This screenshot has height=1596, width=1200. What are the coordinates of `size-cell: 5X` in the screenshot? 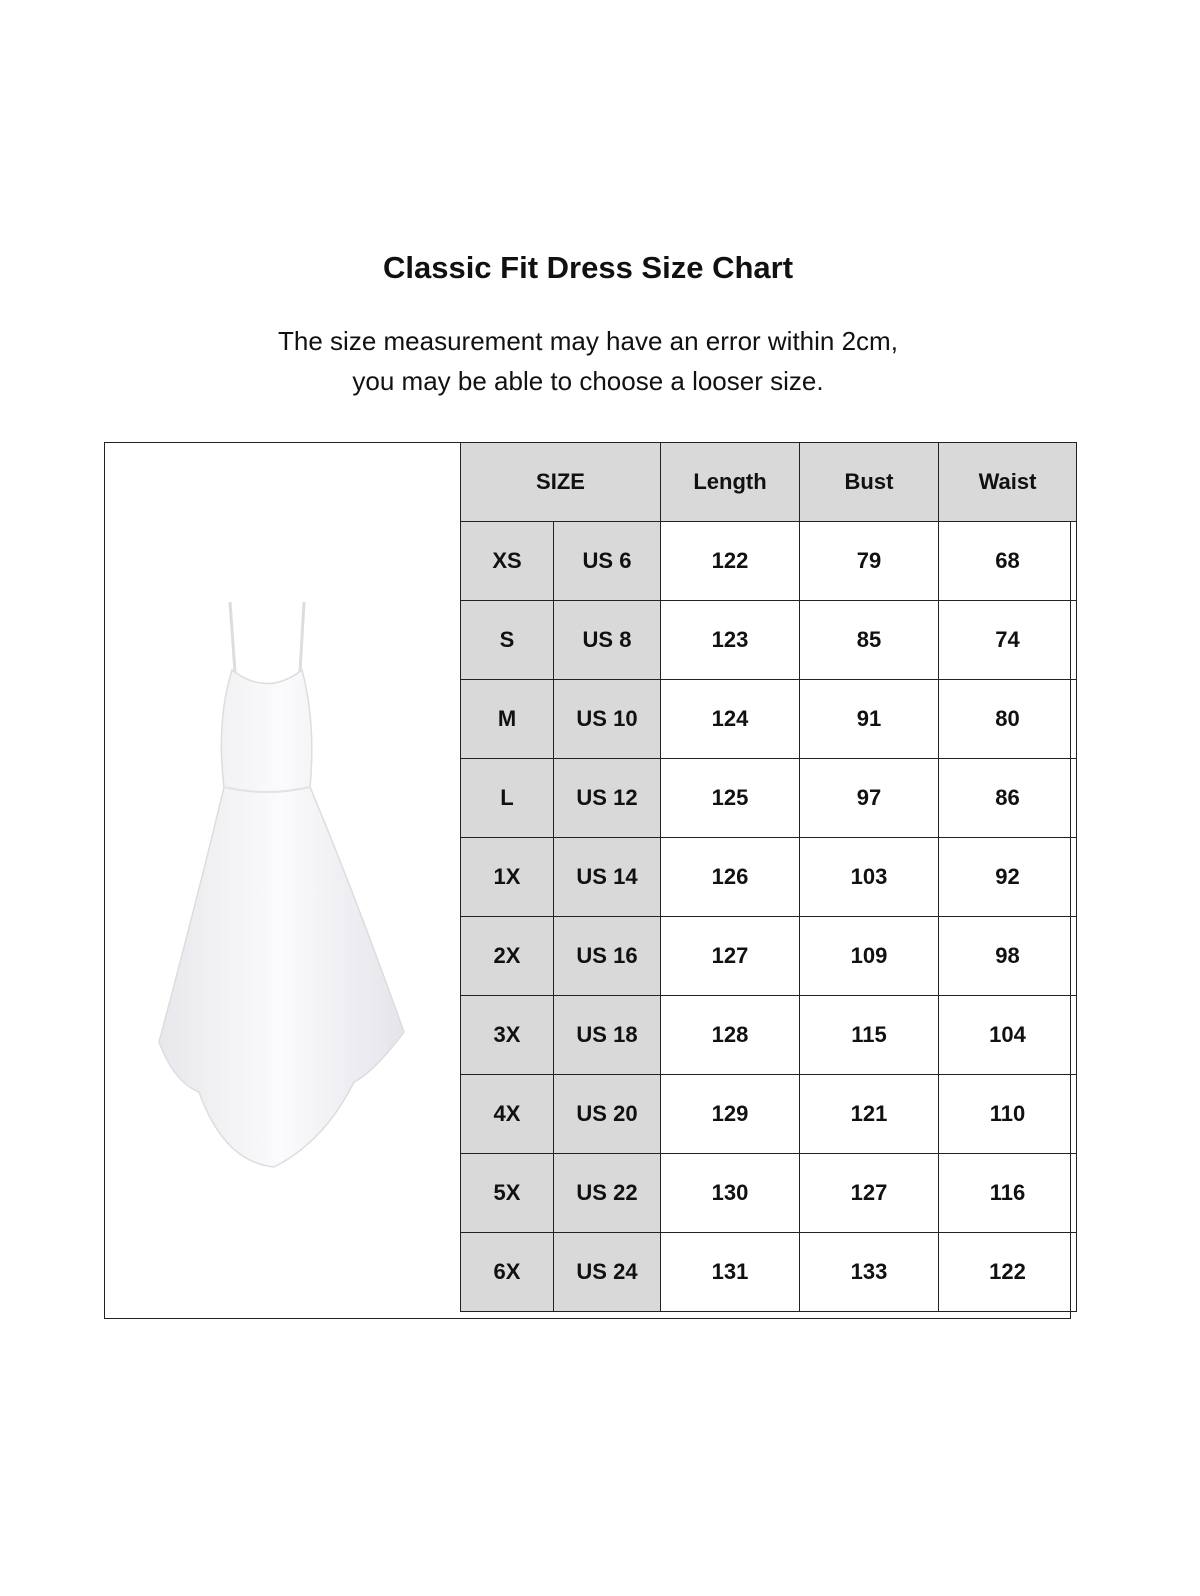 It's located at (507, 1193).